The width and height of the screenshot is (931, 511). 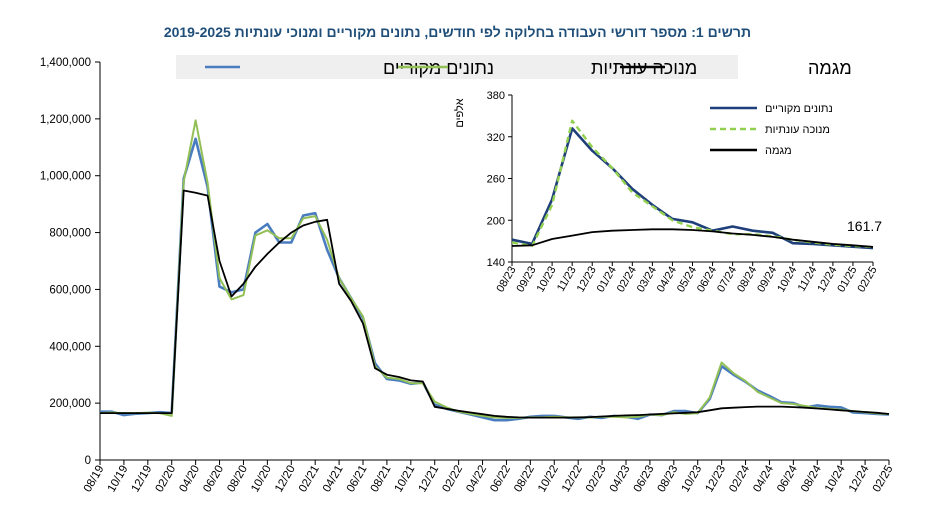 I want to click on inset-legend-label: מגמה, so click(x=778, y=151).